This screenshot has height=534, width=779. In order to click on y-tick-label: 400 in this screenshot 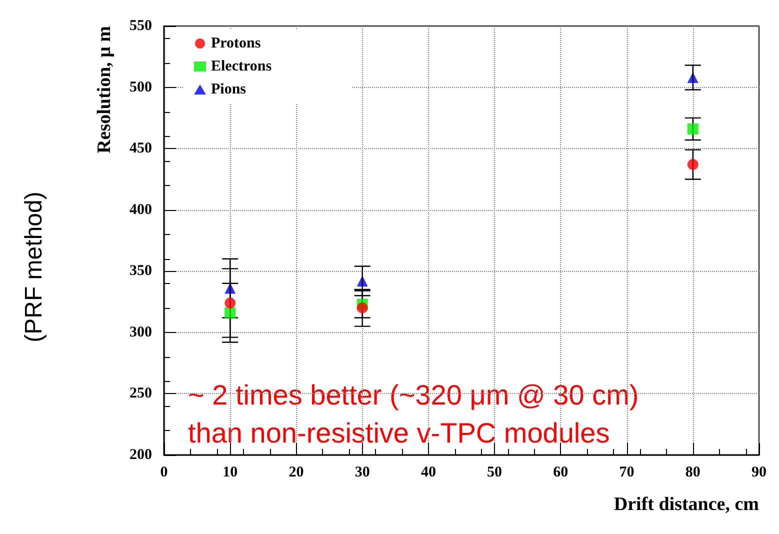, I will do `click(141, 210)`.